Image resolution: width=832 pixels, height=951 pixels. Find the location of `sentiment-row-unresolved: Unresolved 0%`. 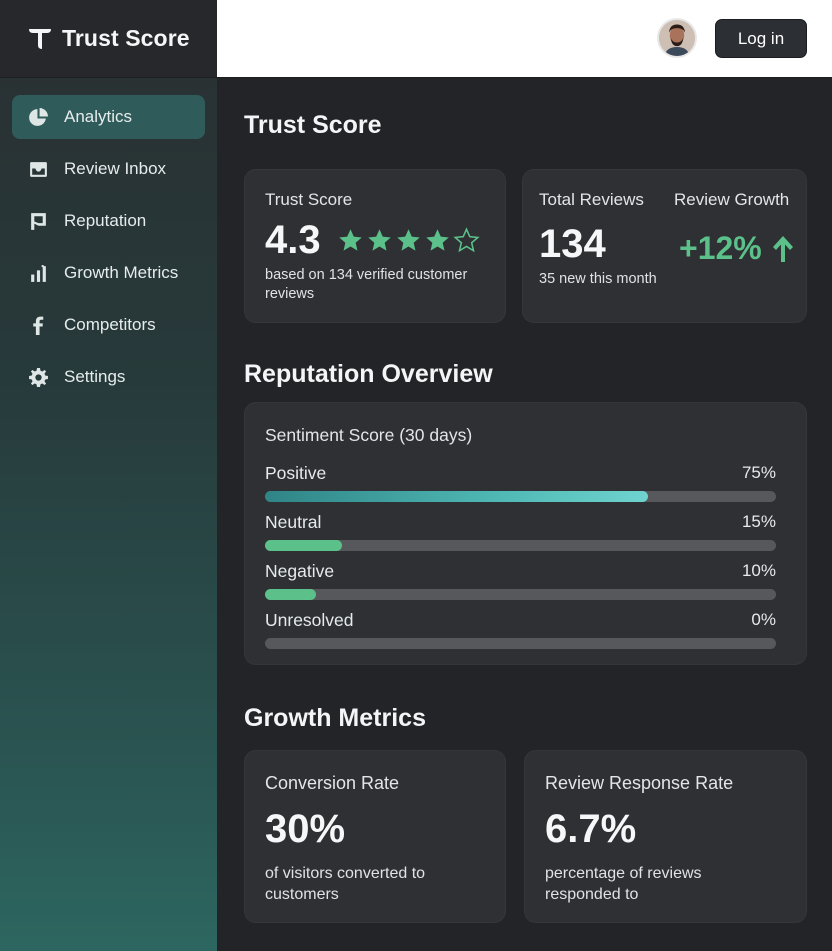

sentiment-row-unresolved: Unresolved 0% is located at coordinates (520, 629).